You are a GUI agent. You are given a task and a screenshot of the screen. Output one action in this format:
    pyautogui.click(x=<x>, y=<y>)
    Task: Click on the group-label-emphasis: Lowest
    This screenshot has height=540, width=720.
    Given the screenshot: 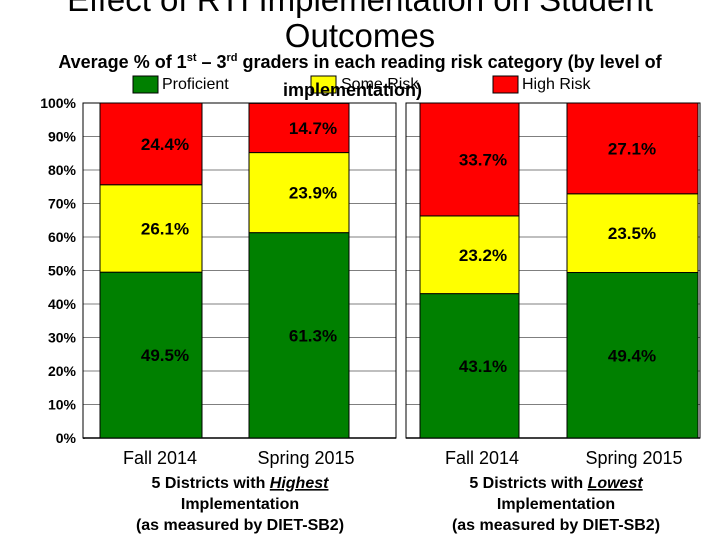 What is the action you would take?
    pyautogui.click(x=616, y=483)
    